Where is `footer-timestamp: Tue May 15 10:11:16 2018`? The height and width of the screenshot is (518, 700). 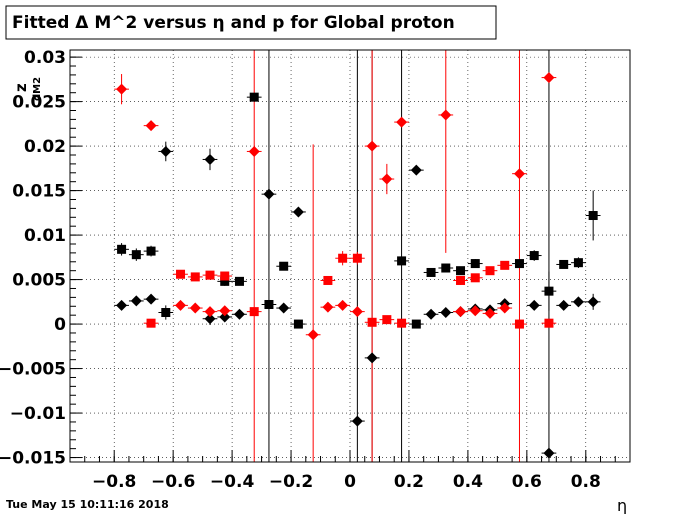
footer-timestamp: Tue May 15 10:11:16 2018 is located at coordinates (87, 504).